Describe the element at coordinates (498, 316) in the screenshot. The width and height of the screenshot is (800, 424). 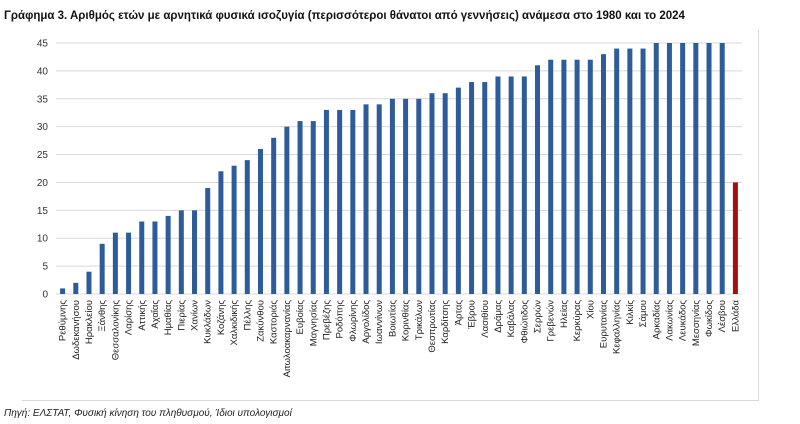
I see `x-tick-label: Δράμας` at that location.